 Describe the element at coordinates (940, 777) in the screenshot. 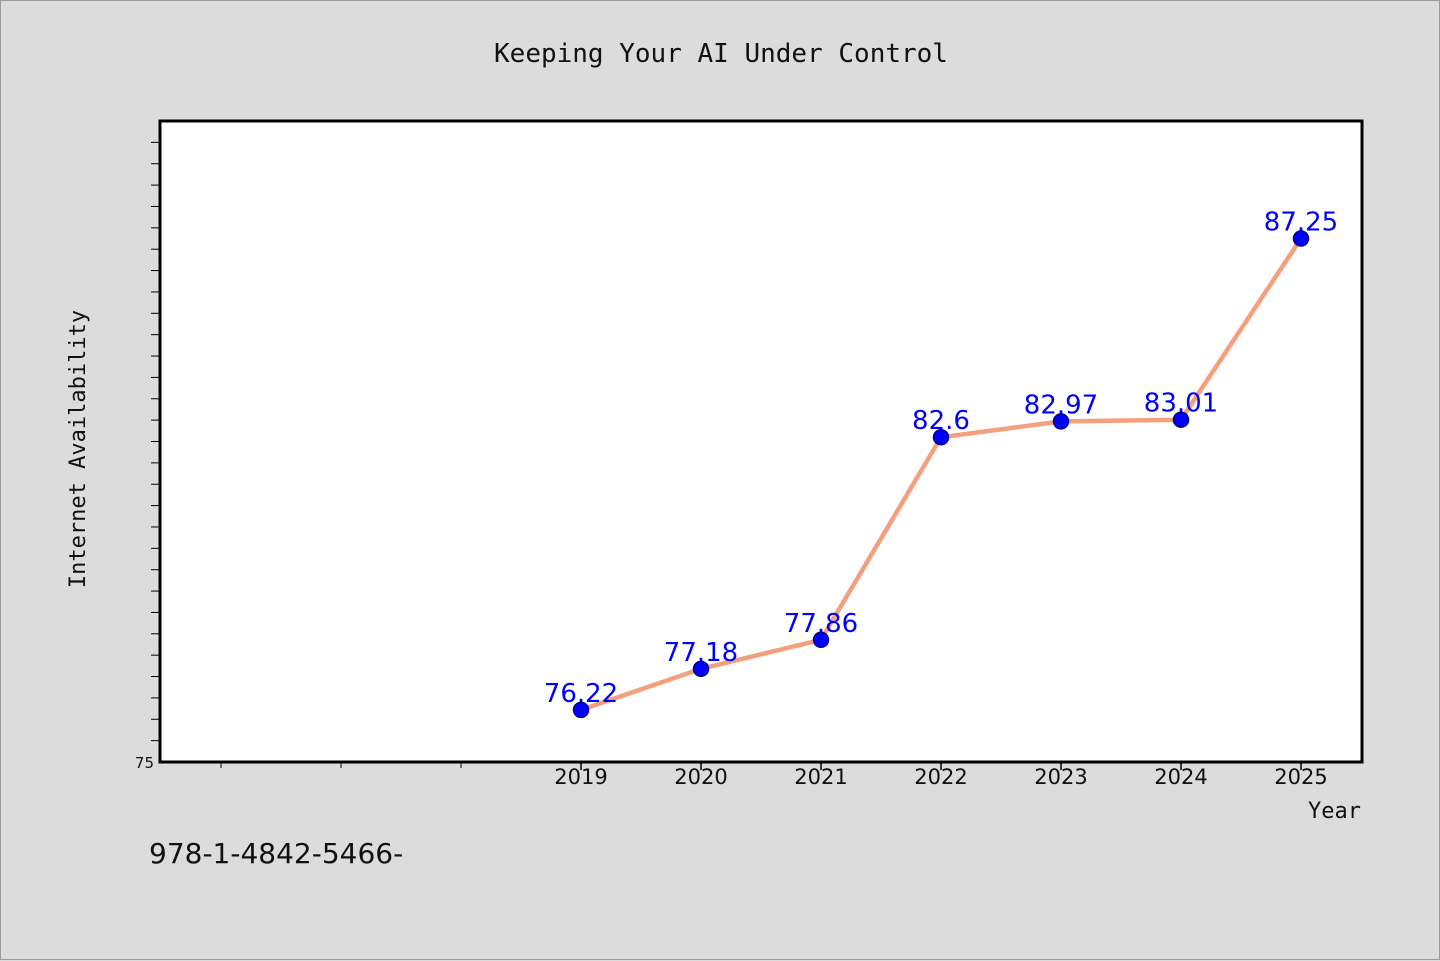

I see `x-tick-label: 2022` at that location.